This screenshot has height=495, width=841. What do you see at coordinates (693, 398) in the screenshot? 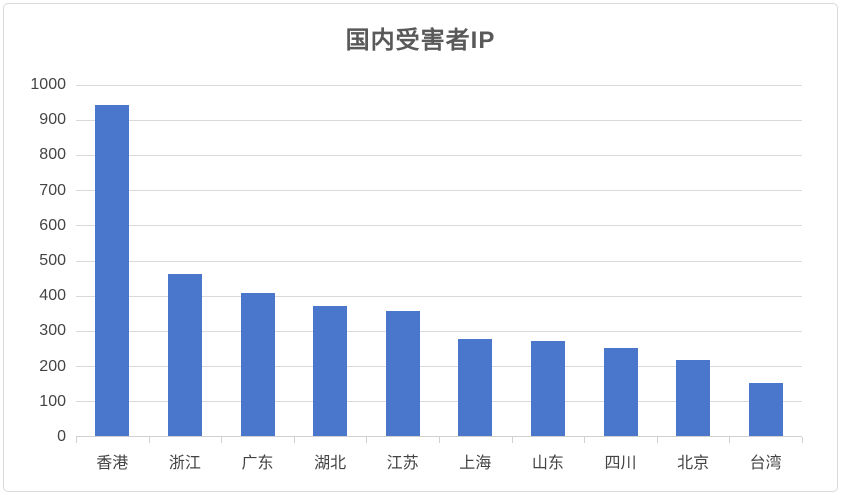
I see `bar-北京` at bounding box center [693, 398].